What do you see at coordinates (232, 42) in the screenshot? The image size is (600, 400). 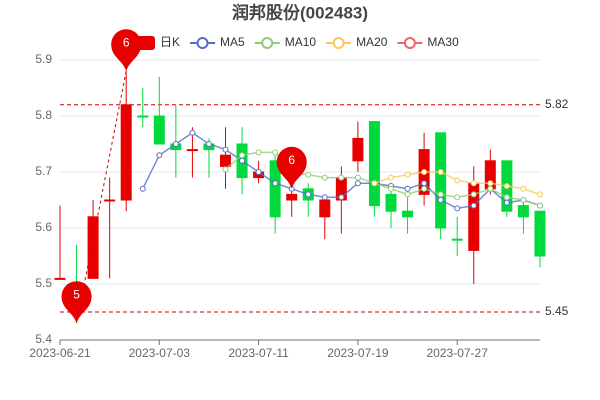 I see `legend-label: MA5` at bounding box center [232, 42].